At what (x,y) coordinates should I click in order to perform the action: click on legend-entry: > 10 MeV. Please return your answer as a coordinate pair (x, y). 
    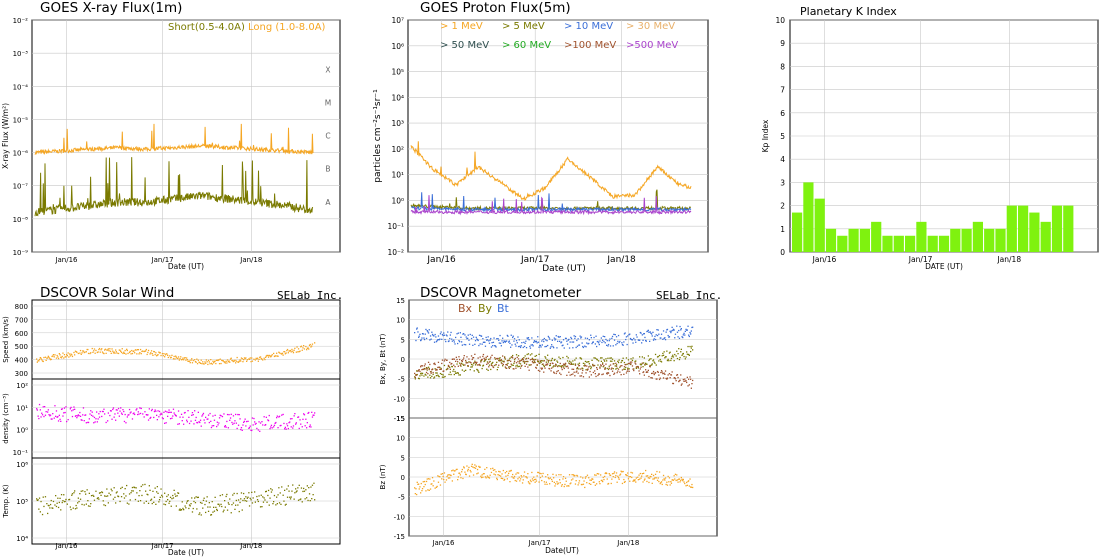
    Looking at the image, I should click on (588, 26).